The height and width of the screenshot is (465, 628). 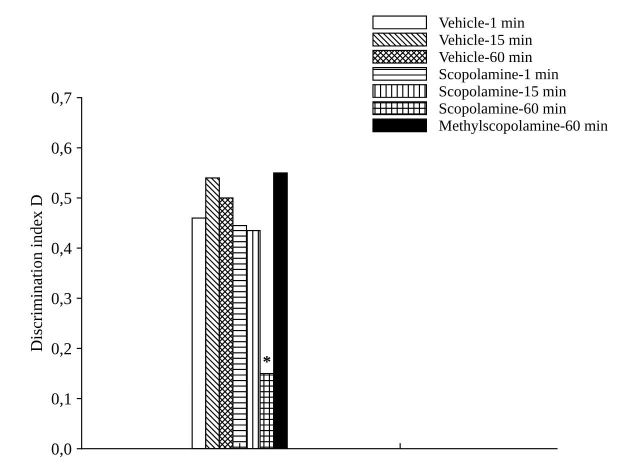 I want to click on y-tick-label: 0,4, so click(x=62, y=249).